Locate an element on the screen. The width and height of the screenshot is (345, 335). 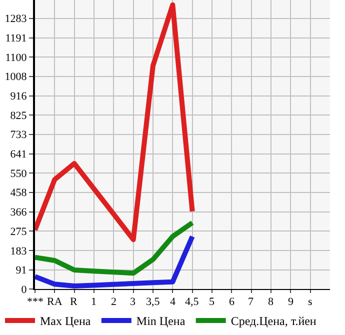
x-tick-label: 3,5 is located at coordinates (153, 302).